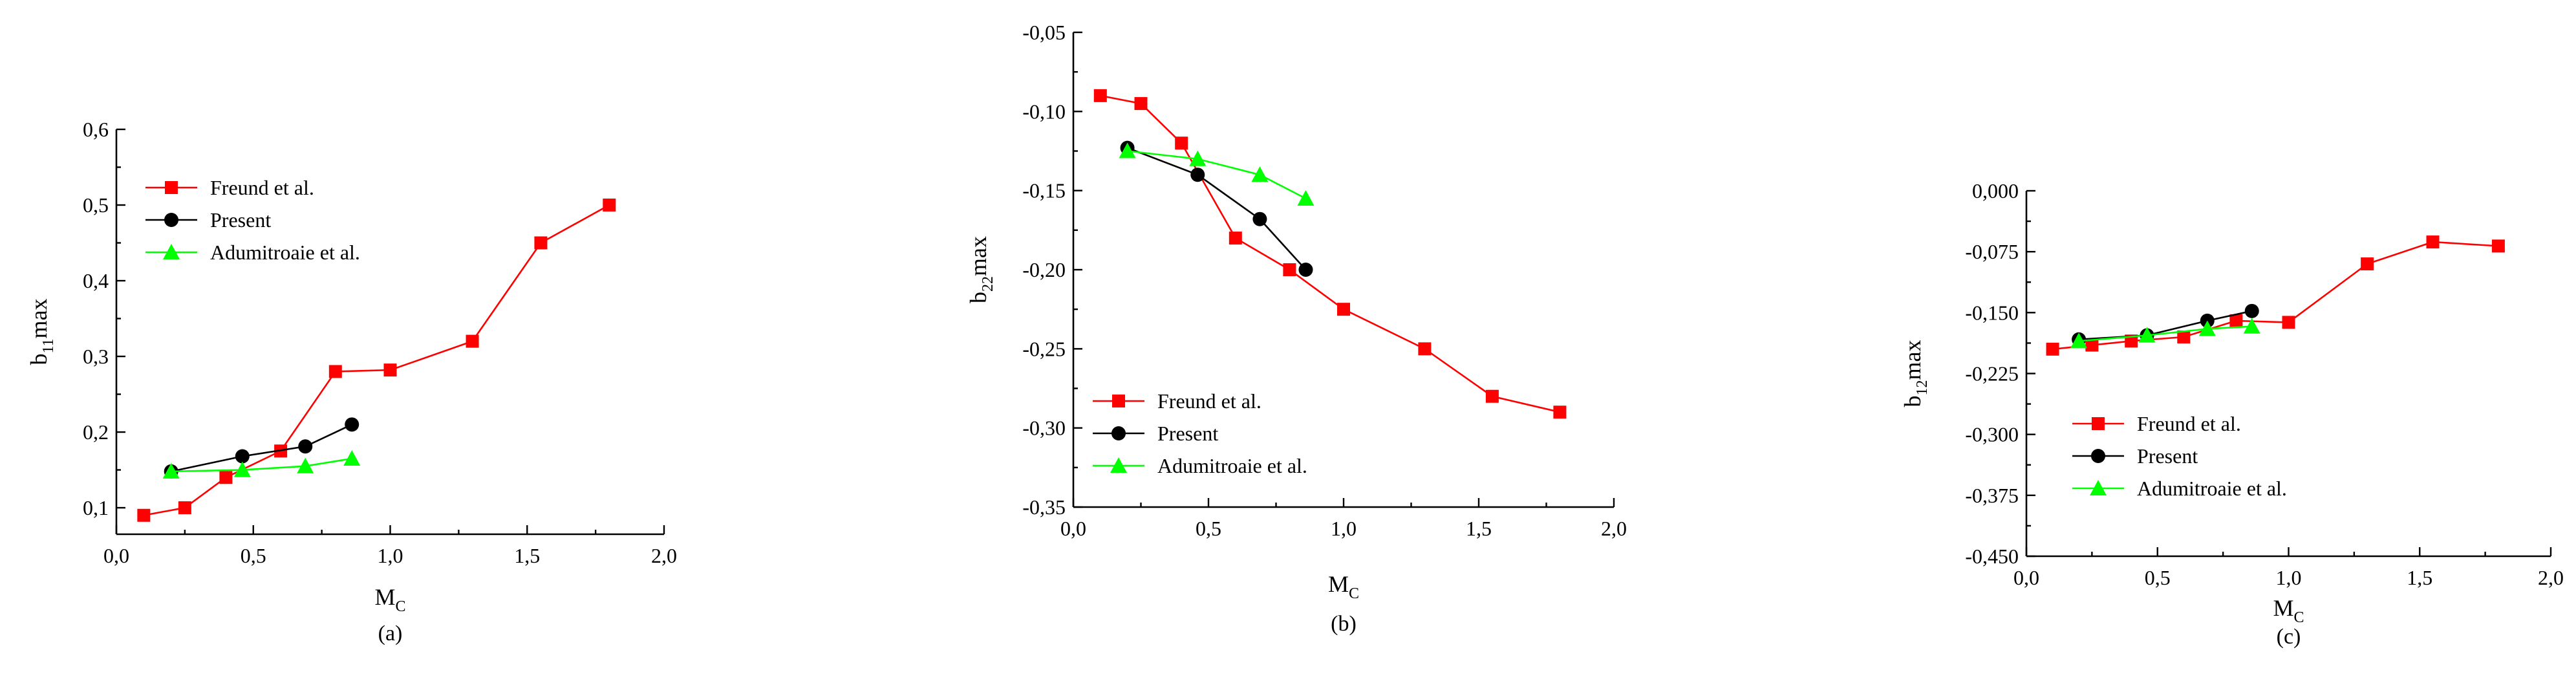 This screenshot has height=683, width=2576. Describe the element at coordinates (1044, 428) in the screenshot. I see `y-tick-label: -0,30` at that location.